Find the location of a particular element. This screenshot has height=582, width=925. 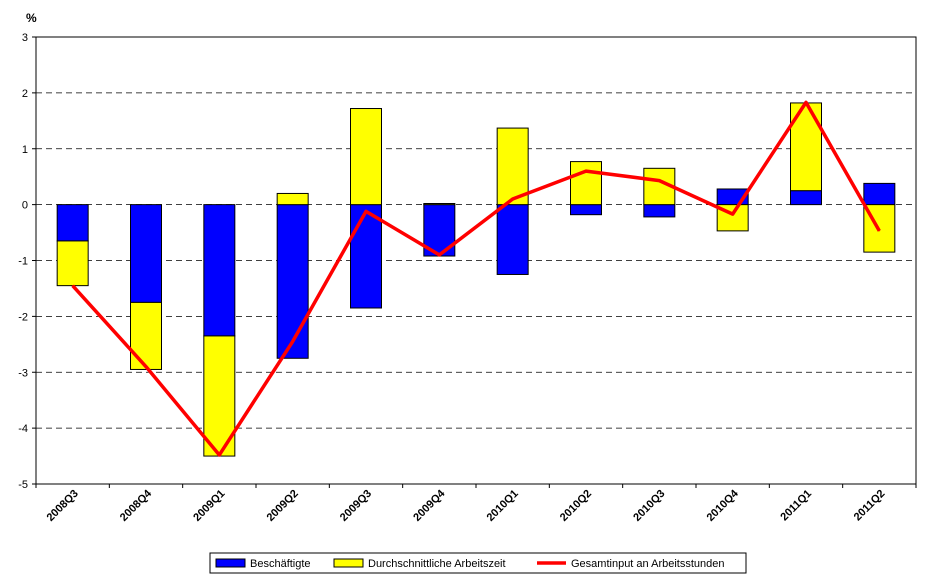

x-tick-label: 2009Q2 is located at coordinates (283, 506).